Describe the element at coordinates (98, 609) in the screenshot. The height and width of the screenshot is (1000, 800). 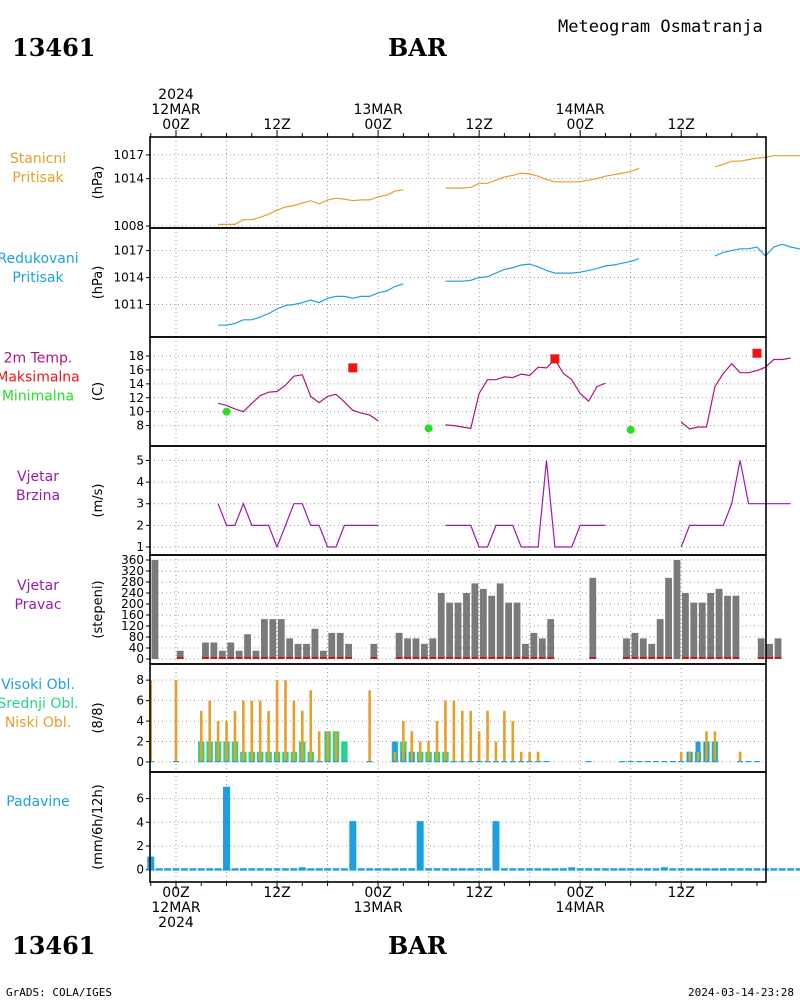
I see `ylabel: (stepeni)` at that location.